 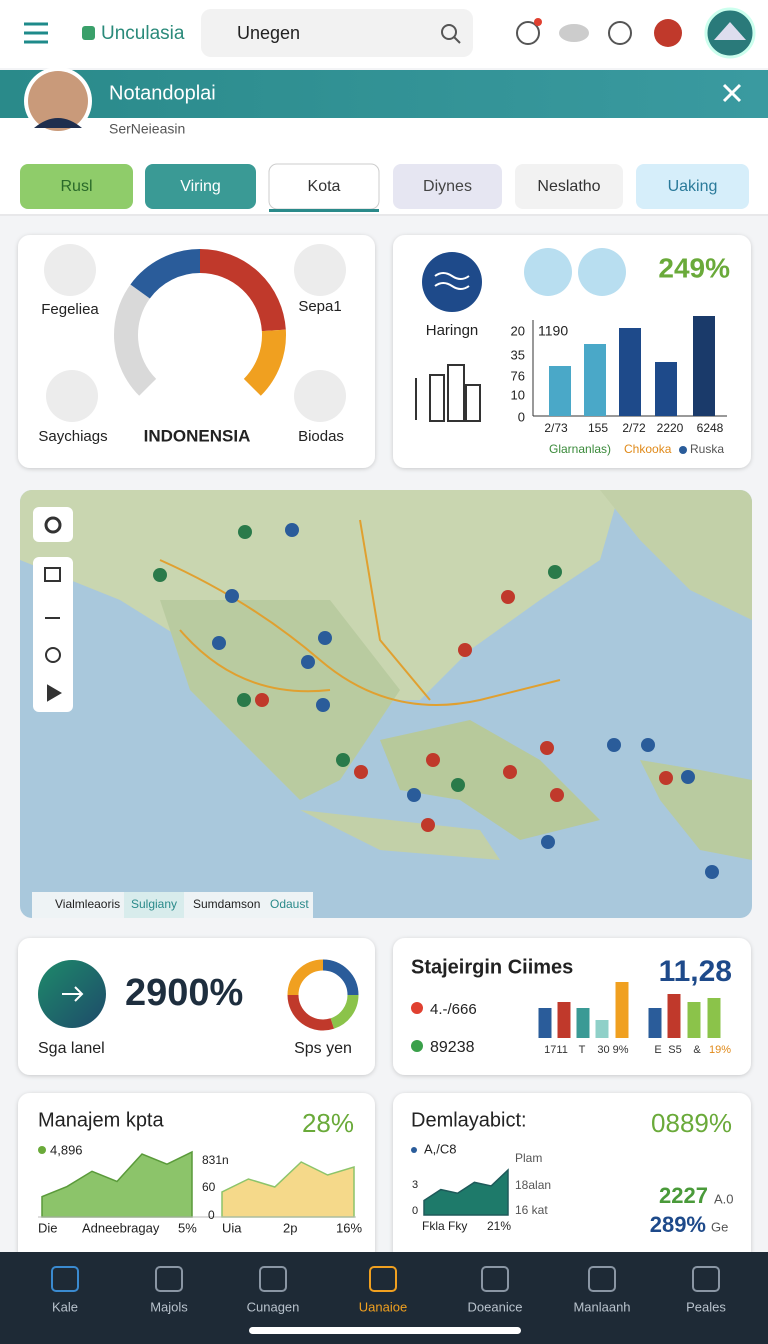 What do you see at coordinates (226, 904) in the screenshot?
I see `map-legend-entry: Sumdamson` at bounding box center [226, 904].